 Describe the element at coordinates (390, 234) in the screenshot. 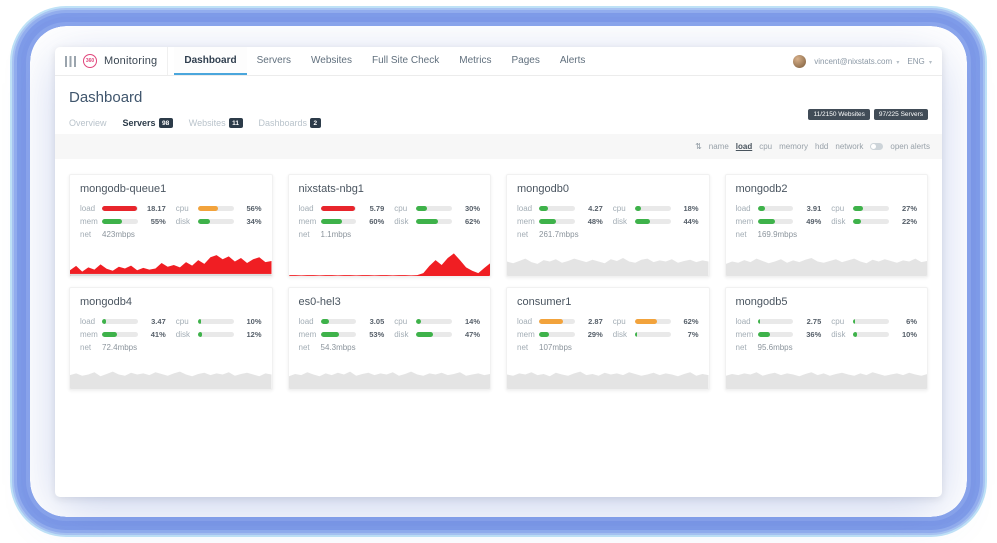

I see `metric-net: net 1.1mbps` at that location.